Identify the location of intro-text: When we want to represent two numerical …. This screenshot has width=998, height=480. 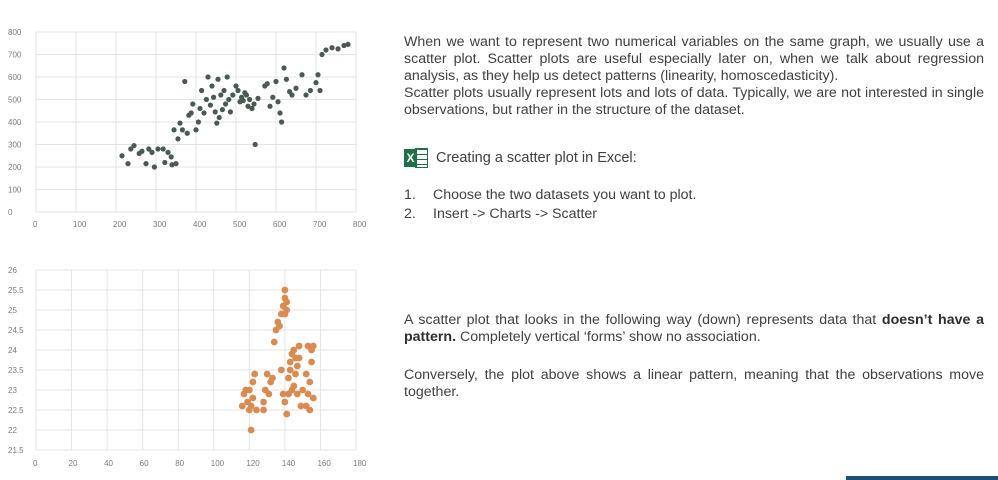
(694, 76).